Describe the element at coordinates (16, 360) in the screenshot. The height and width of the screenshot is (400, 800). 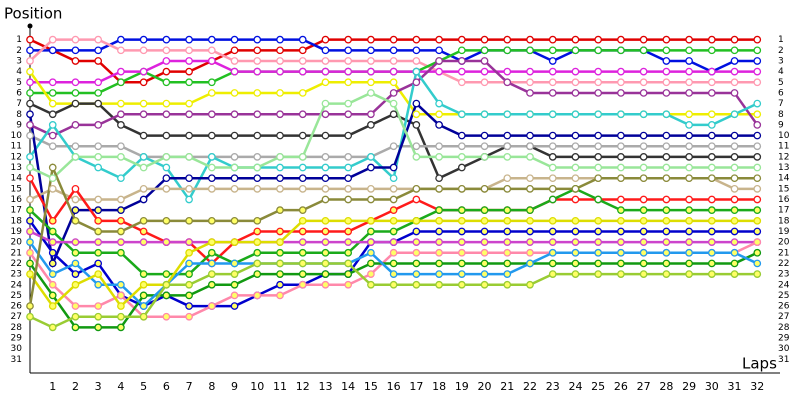
I see `y-tick-label: 31` at that location.